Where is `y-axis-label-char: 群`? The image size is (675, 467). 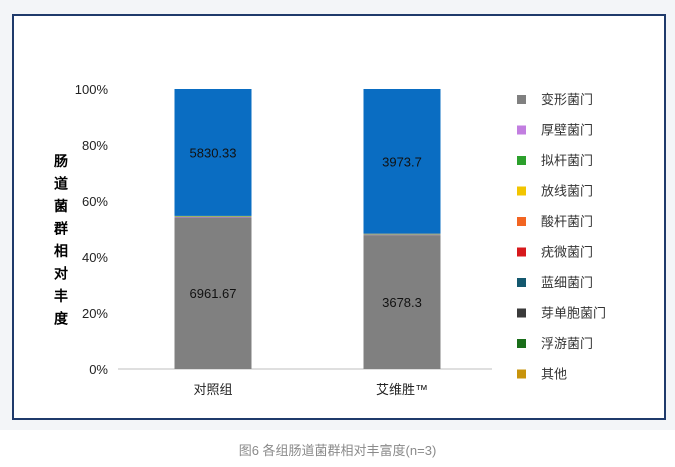 y-axis-label-char: 群 is located at coordinates (60, 229).